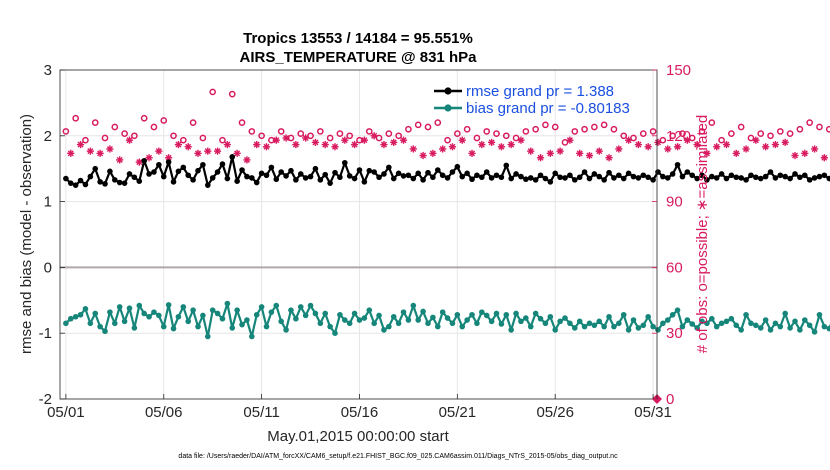 The image size is (830, 470). Describe the element at coordinates (45, 399) in the screenshot. I see `y-tick-label: -2` at that location.